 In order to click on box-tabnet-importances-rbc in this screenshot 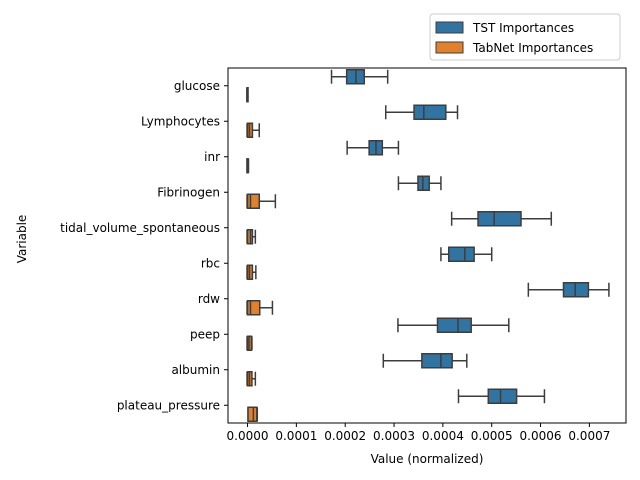, I will do `click(251, 272)`.